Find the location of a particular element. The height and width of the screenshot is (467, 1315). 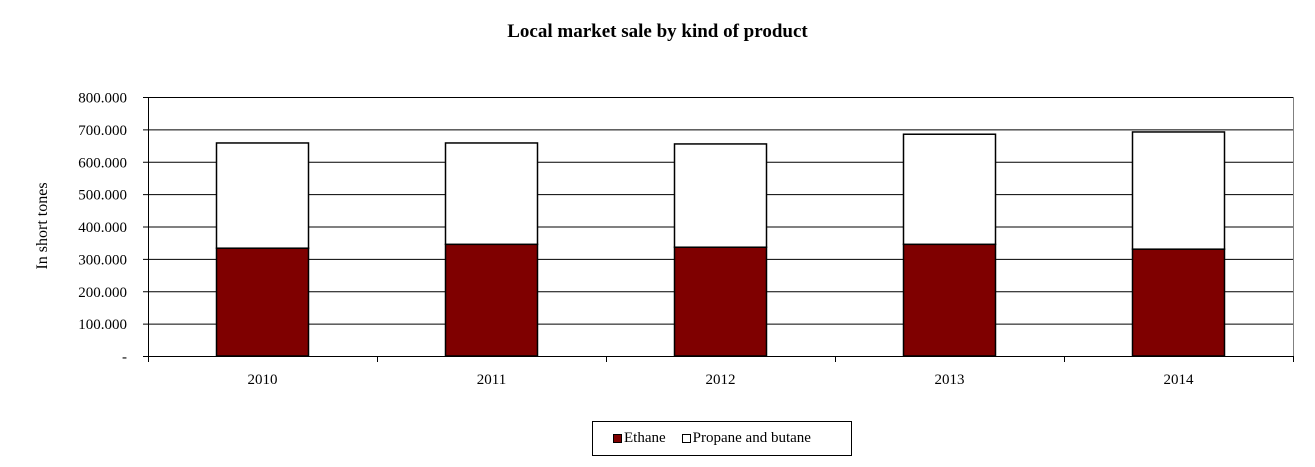

x-tick-label: 2013 is located at coordinates (950, 380).